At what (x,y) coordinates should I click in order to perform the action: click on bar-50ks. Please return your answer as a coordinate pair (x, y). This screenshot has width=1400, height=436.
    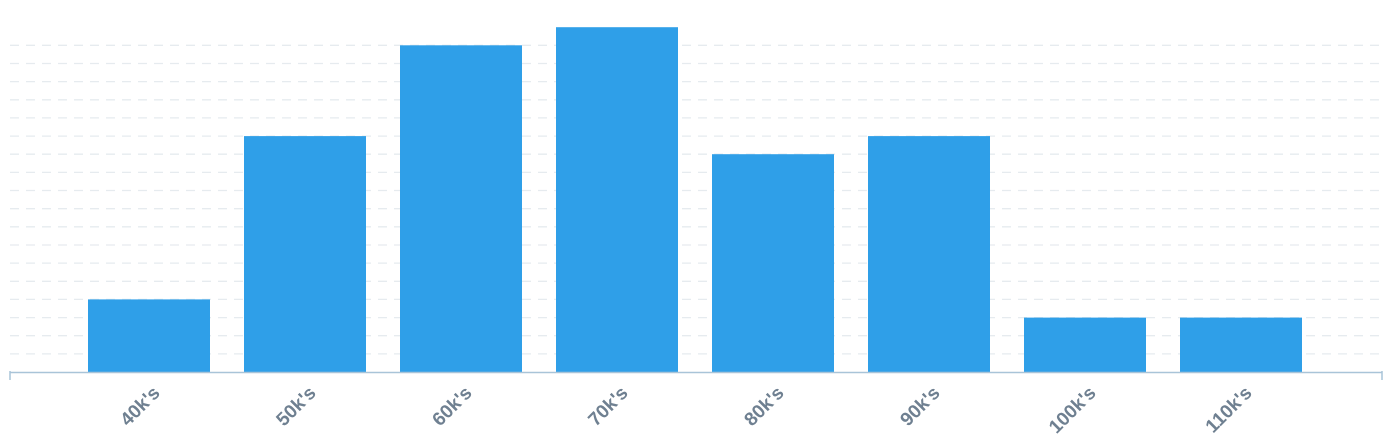
    Looking at the image, I should click on (305, 254).